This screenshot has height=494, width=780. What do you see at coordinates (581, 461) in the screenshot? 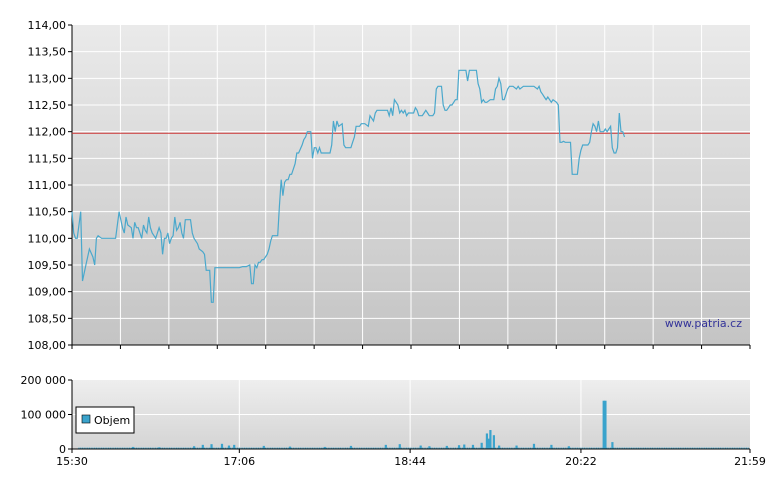
I see `volume-xtick-label: 20:22` at bounding box center [581, 461].